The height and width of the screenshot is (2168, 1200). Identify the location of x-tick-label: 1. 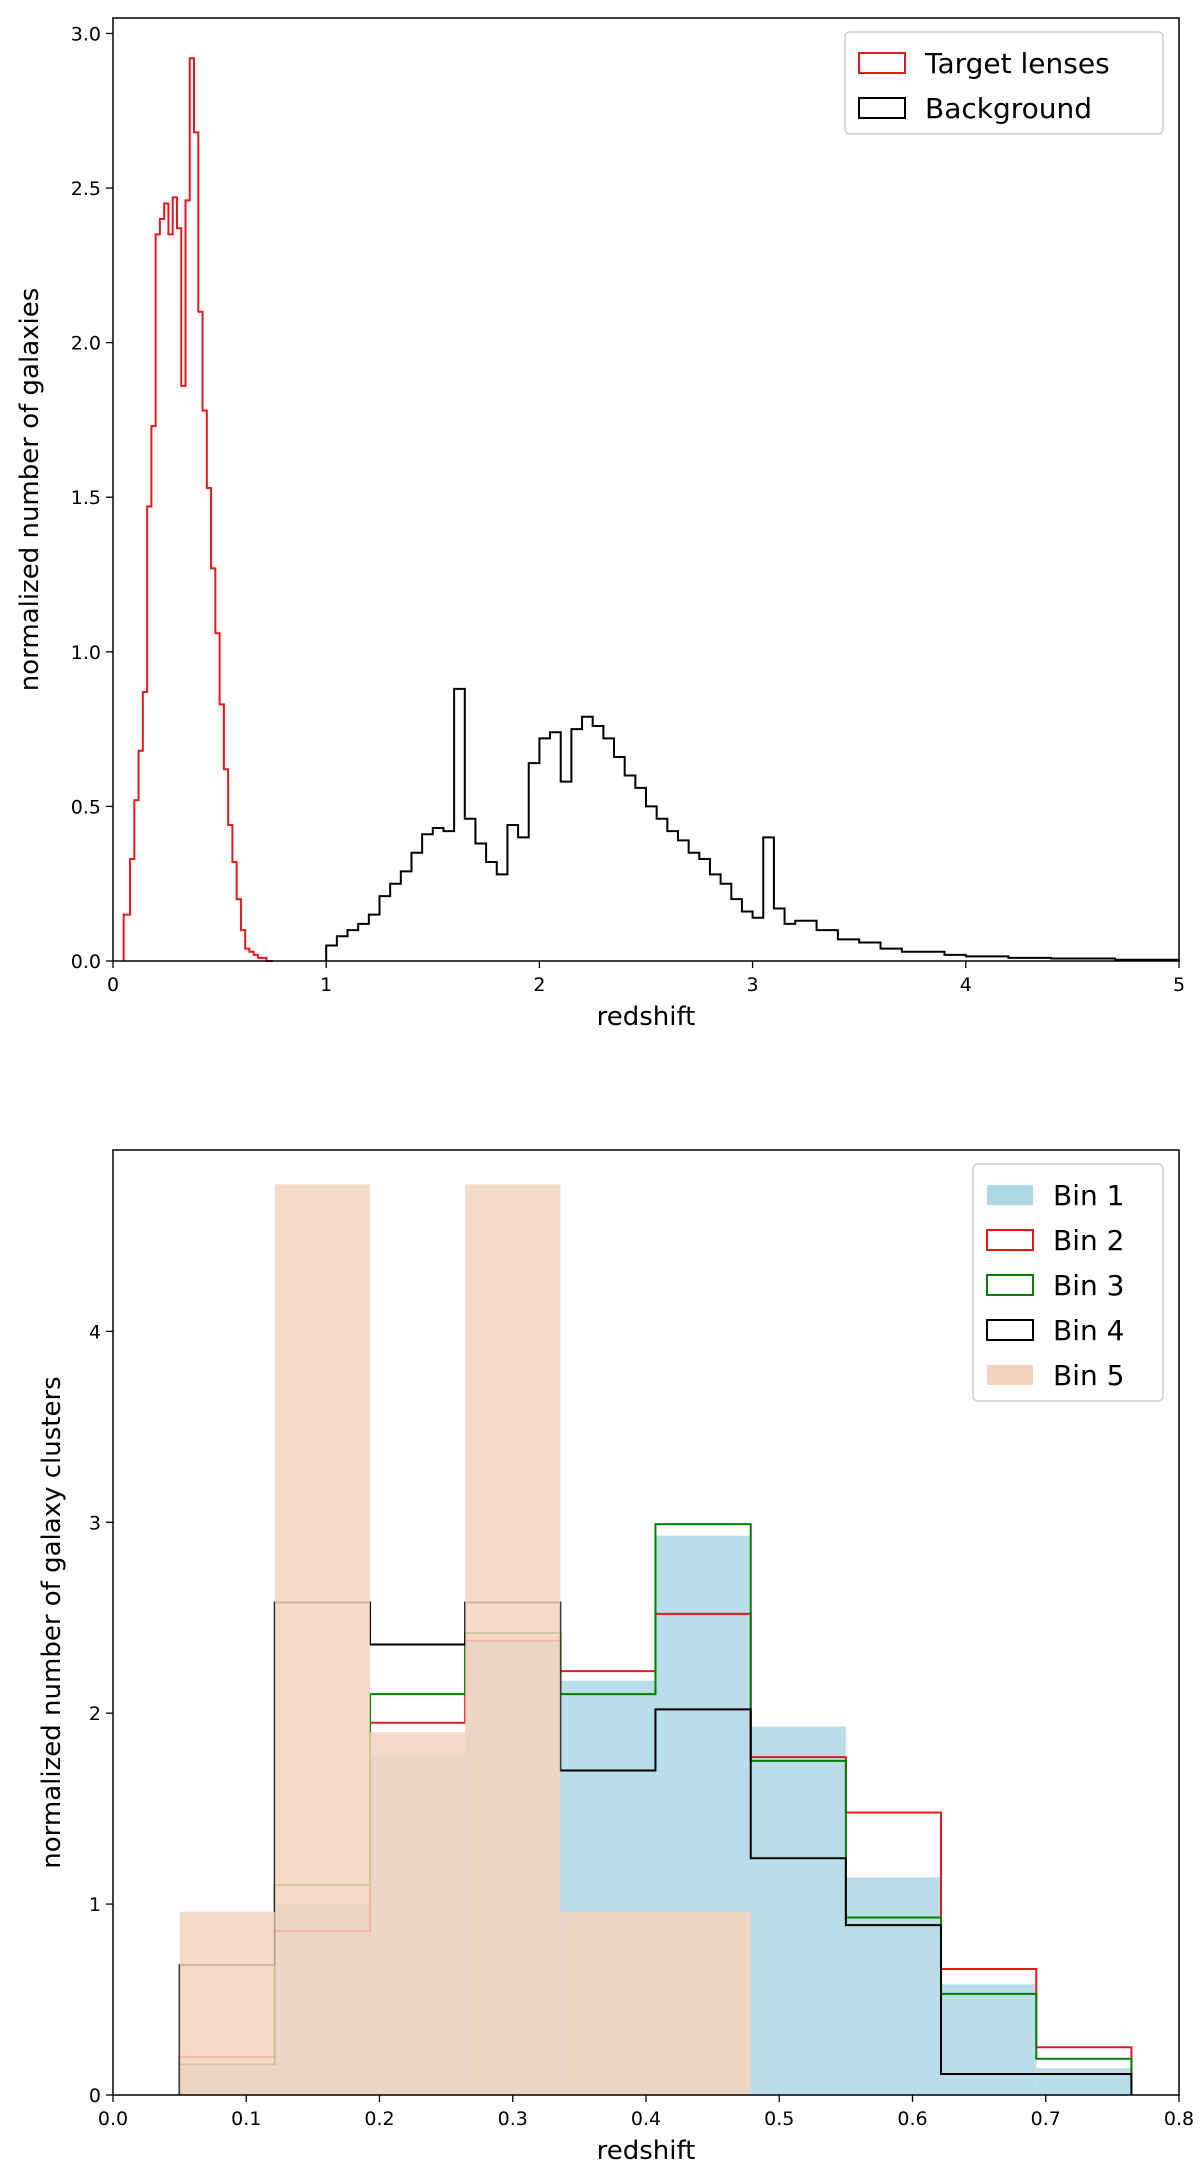
(326, 985).